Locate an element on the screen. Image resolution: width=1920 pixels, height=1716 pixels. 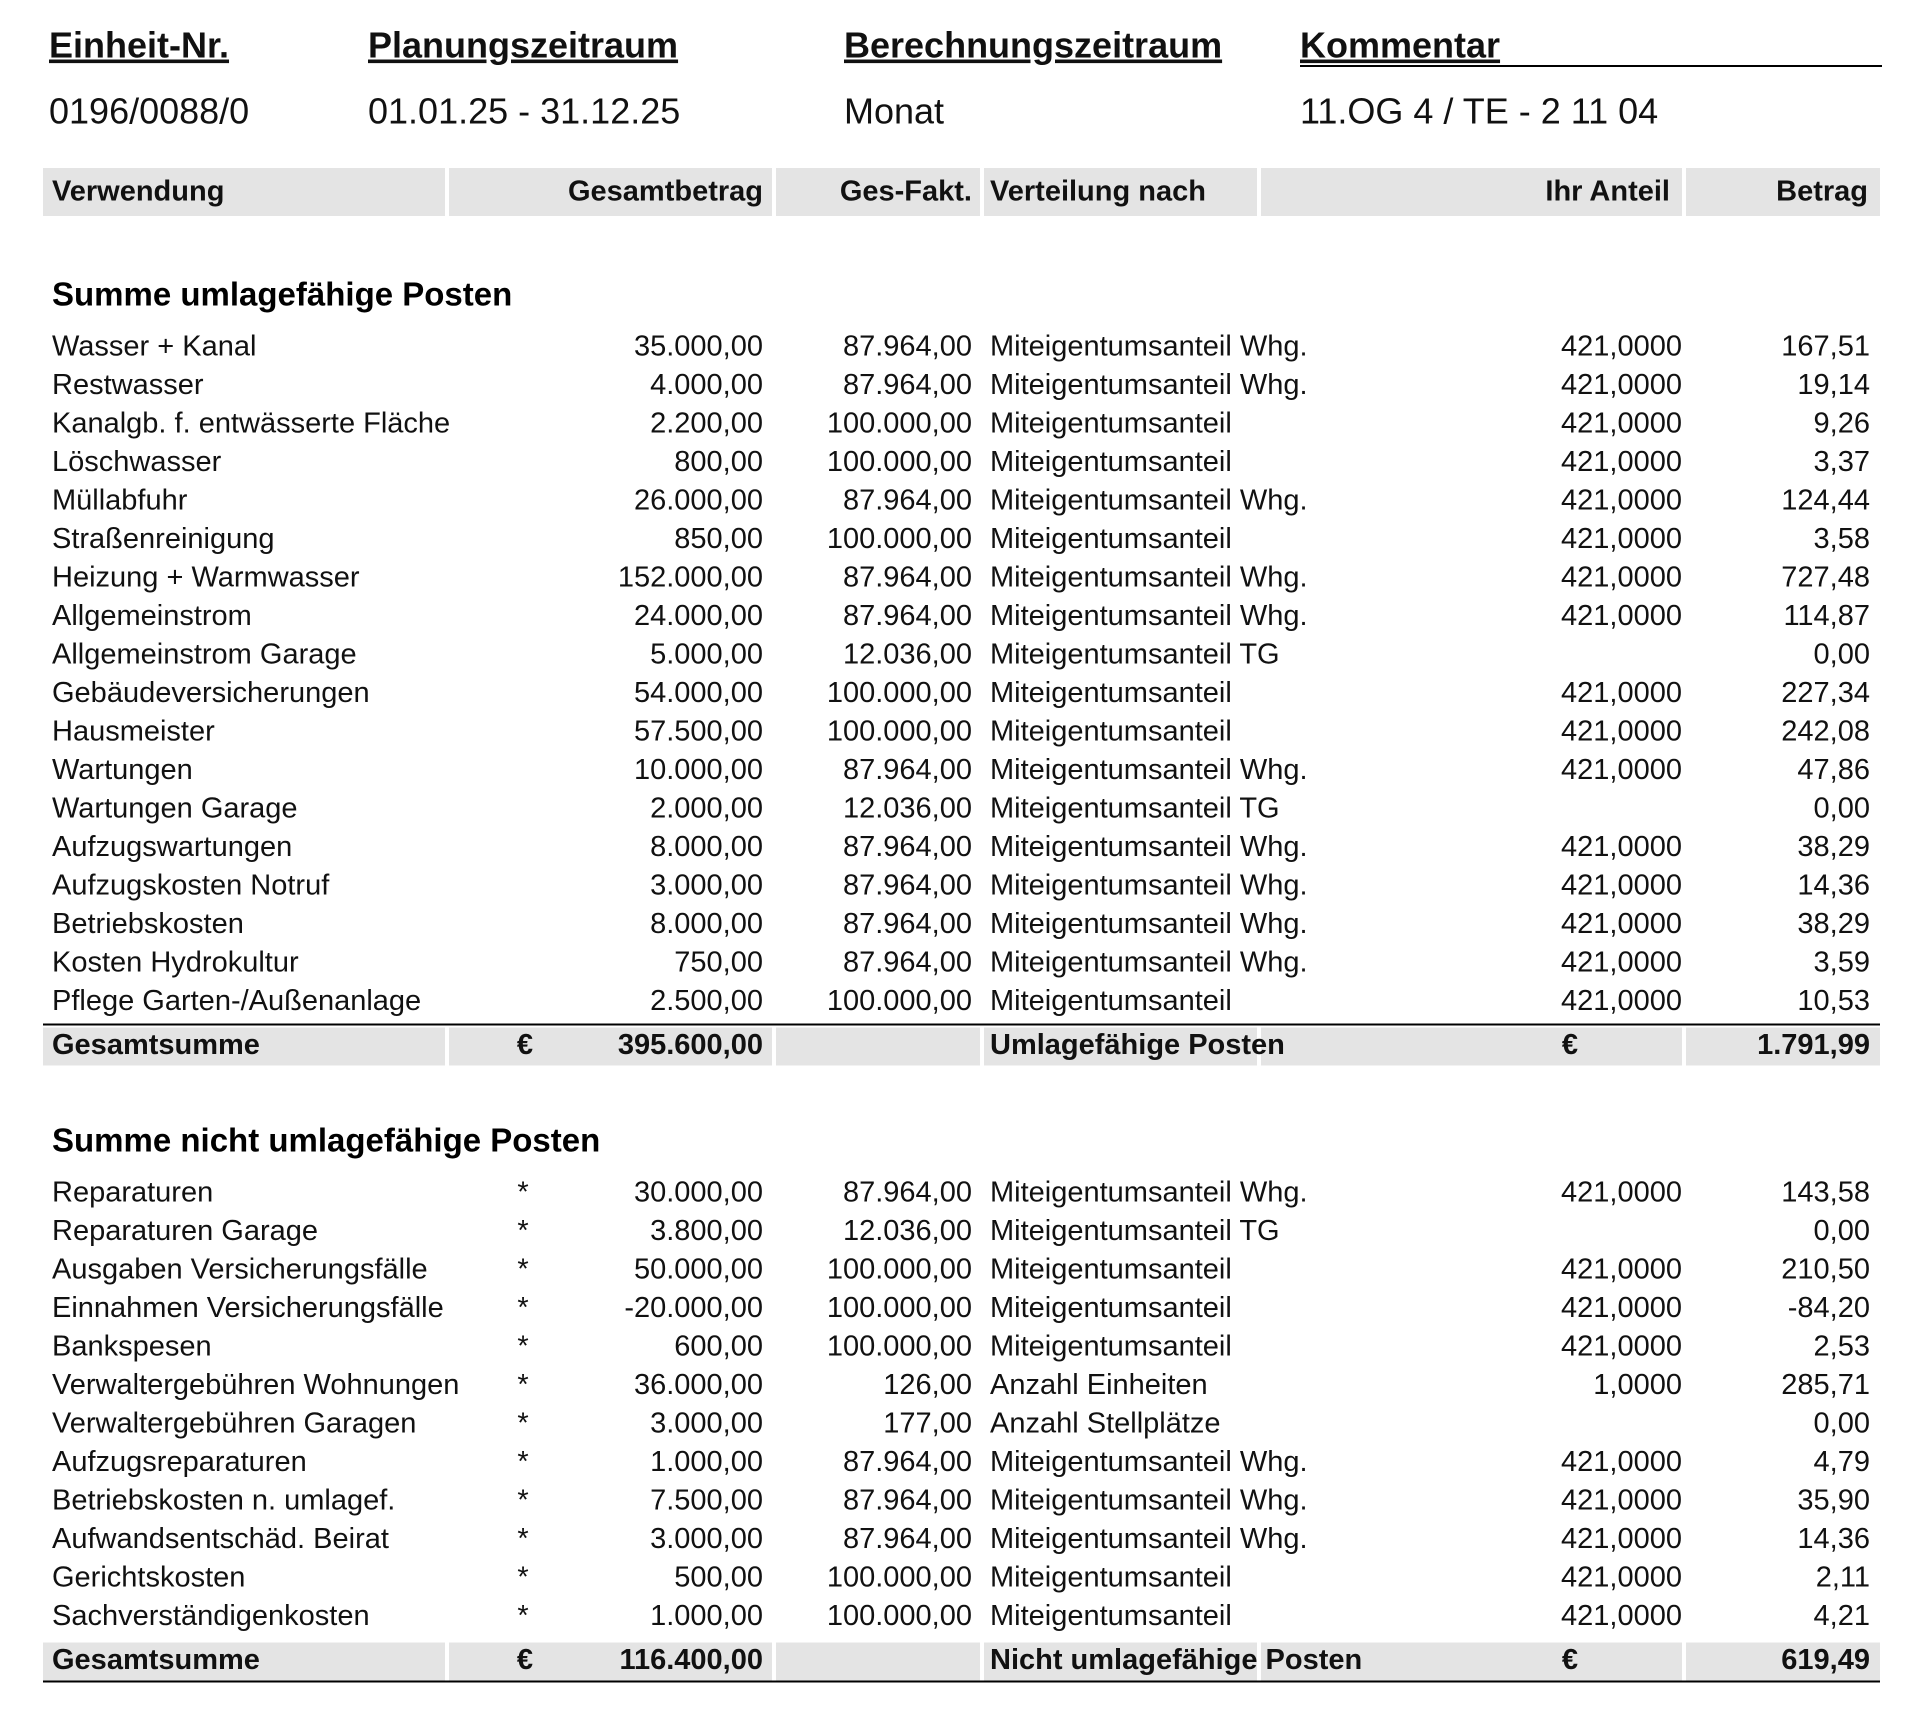
cell-total: 114,87 is located at coordinates (1826, 616).